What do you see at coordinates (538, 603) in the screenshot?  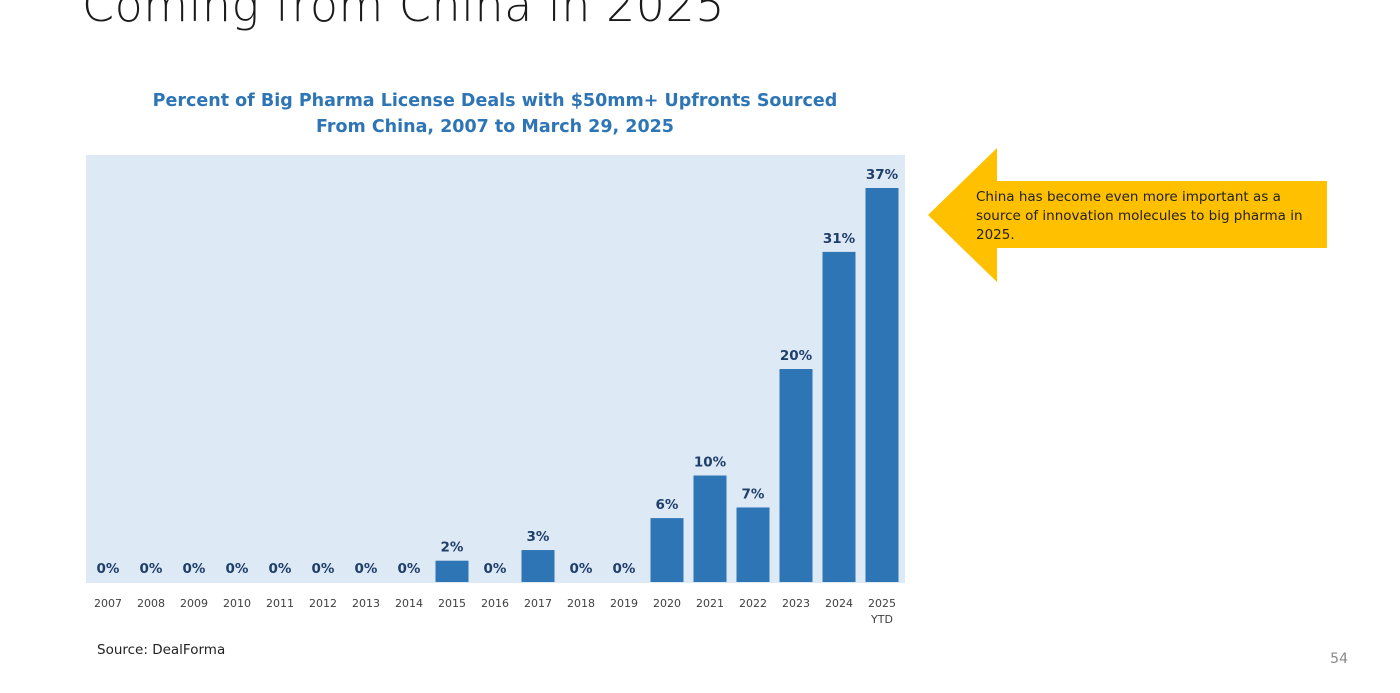 I see `x-tick-label: 2017` at bounding box center [538, 603].